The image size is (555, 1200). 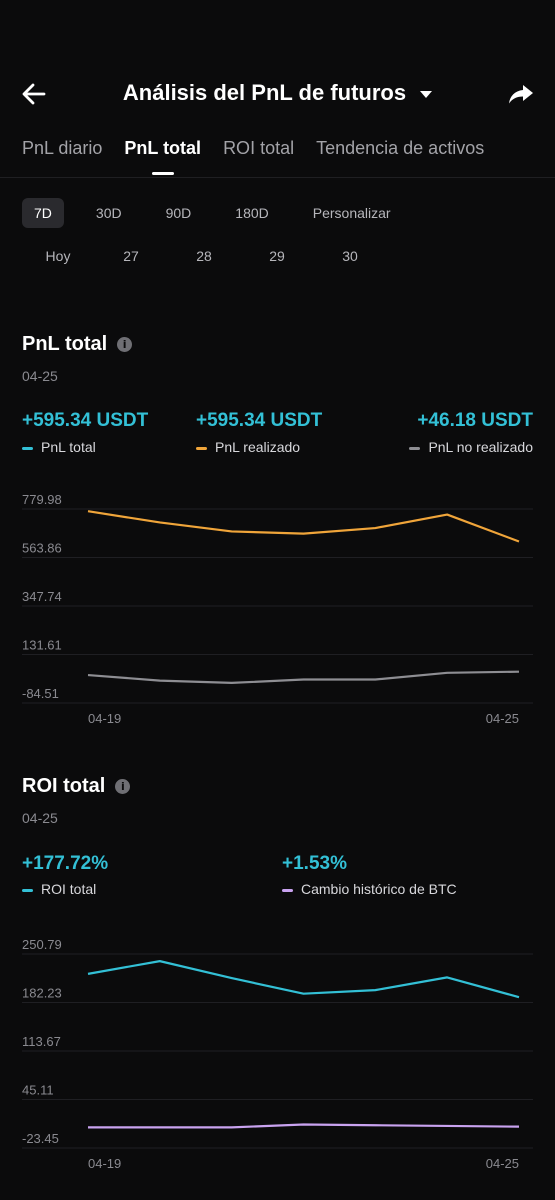 I want to click on roi-total-legend: ROI total, so click(x=59, y=889).